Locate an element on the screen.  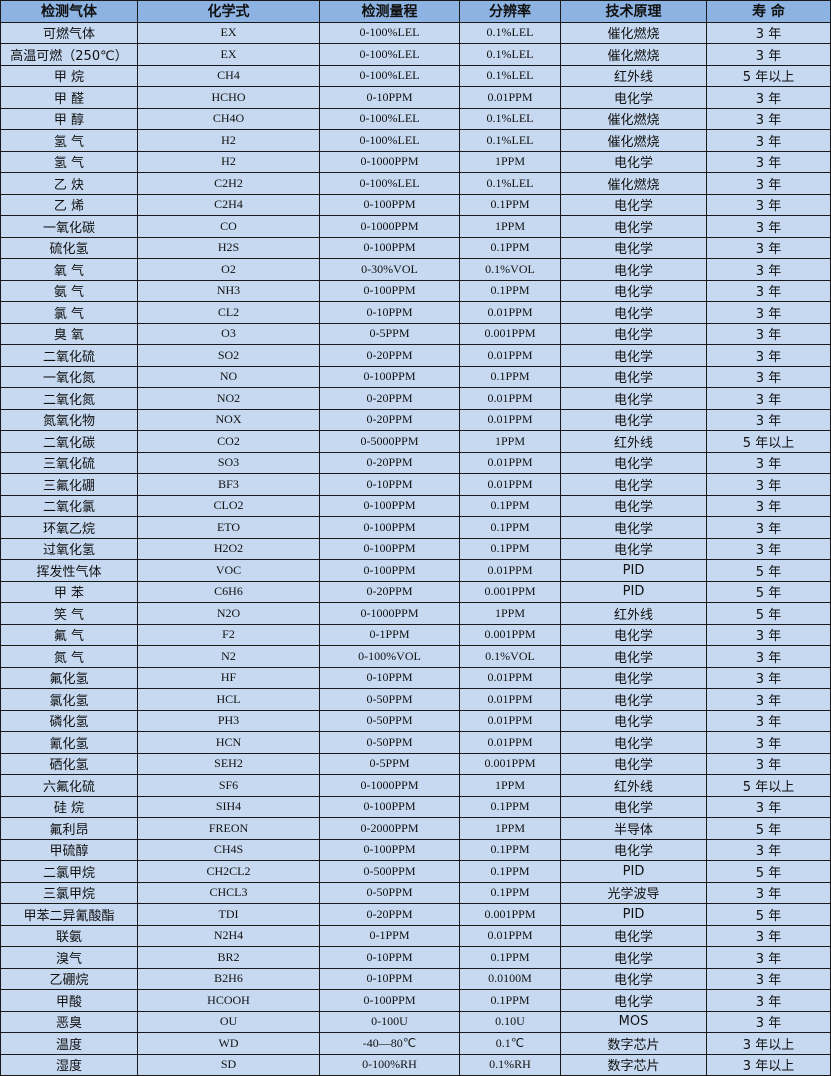
cell-gas-name: 氟化氢 is located at coordinates (69, 677).